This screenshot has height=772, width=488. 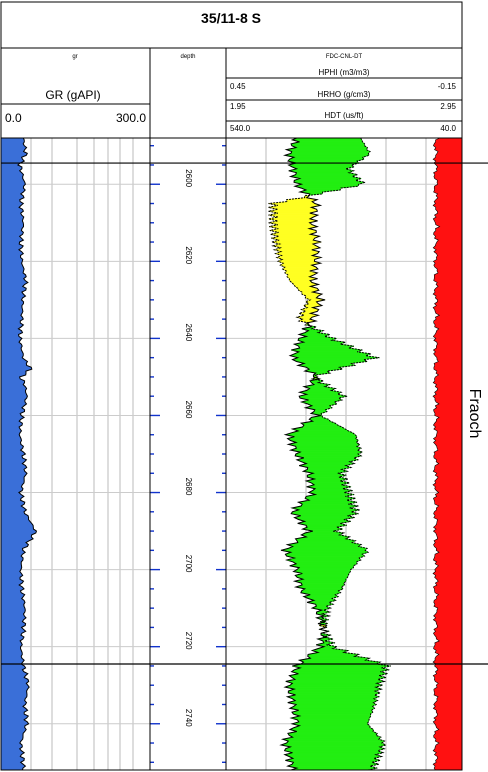 What do you see at coordinates (240, 128) in the screenshot?
I see `hdt-scale-left: 540.0` at bounding box center [240, 128].